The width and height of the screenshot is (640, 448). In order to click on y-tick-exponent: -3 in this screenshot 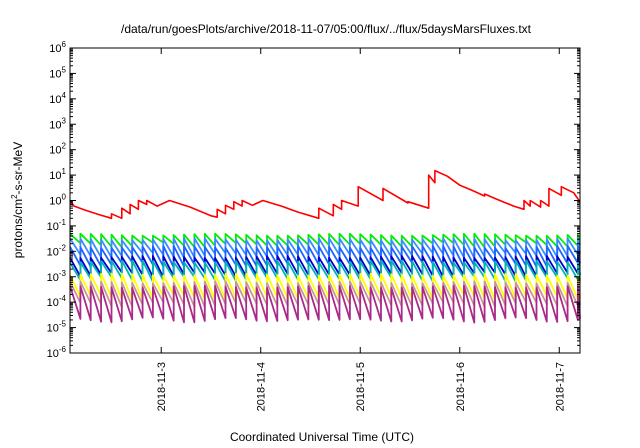, I will do `click(63, 273)`.